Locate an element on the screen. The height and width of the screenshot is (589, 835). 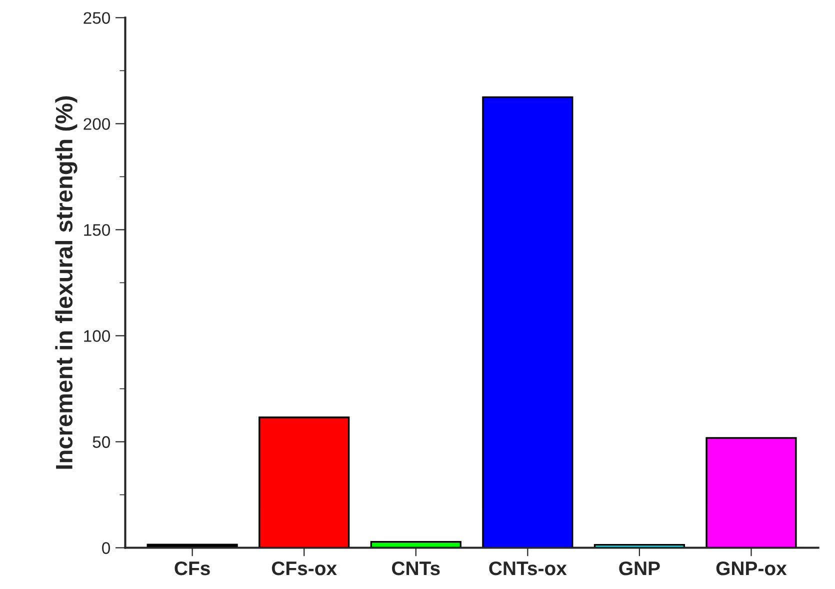
x-tick-label: GNP-ox is located at coordinates (751, 568).